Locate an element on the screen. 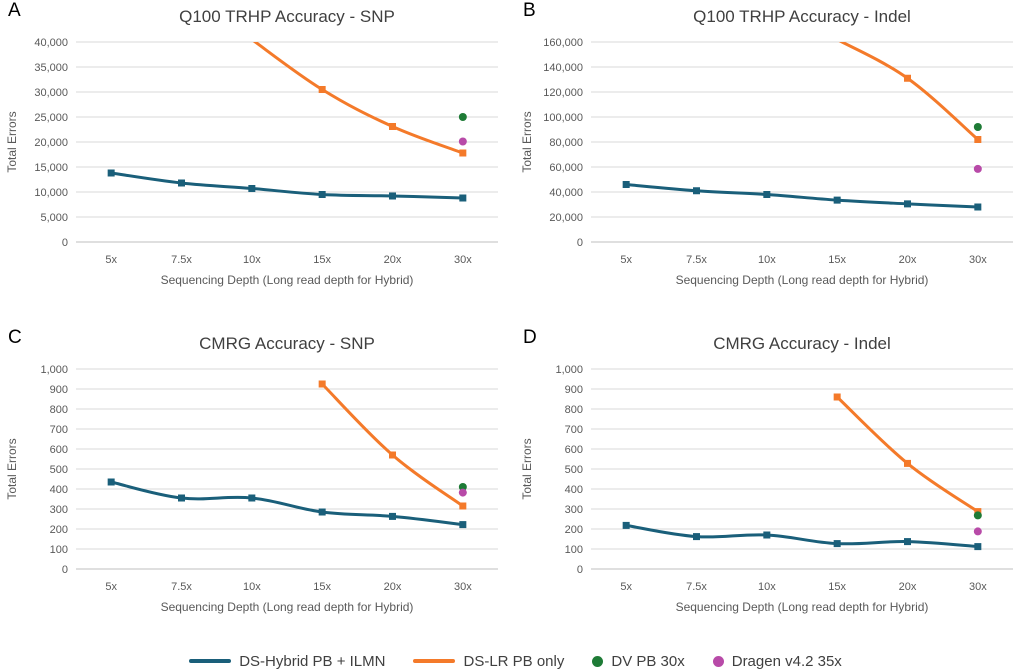  y-tick-label: 200 is located at coordinates (59, 530).